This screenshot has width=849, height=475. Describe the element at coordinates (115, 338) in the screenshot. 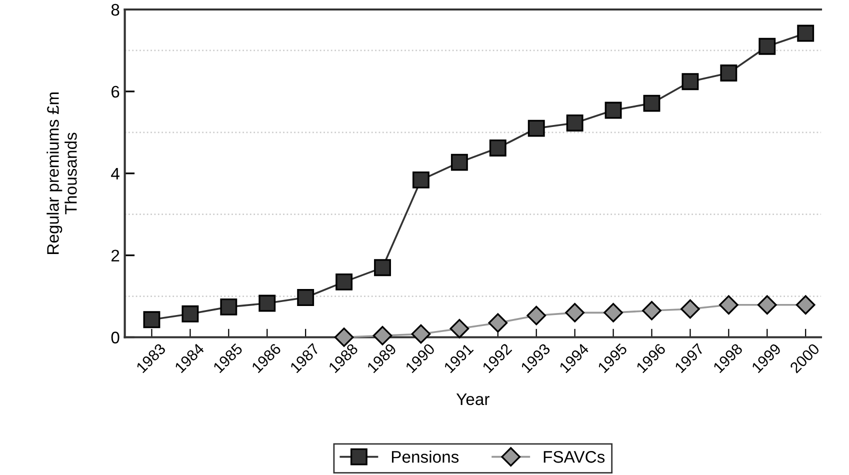

I see `y-tick-label: 0` at that location.